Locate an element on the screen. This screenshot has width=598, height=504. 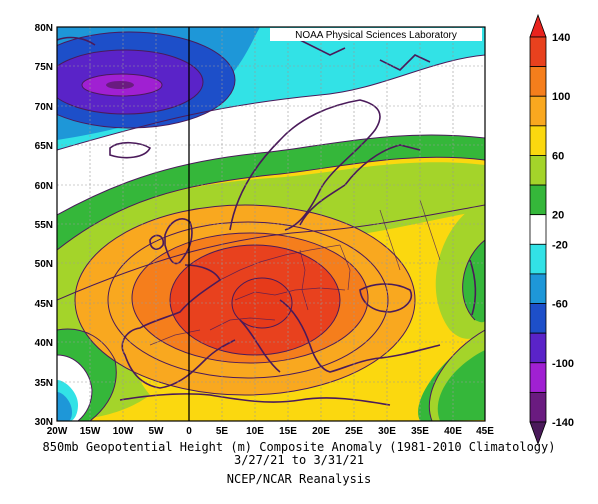
lat-label-45n: 45N is located at coordinates (44, 304).